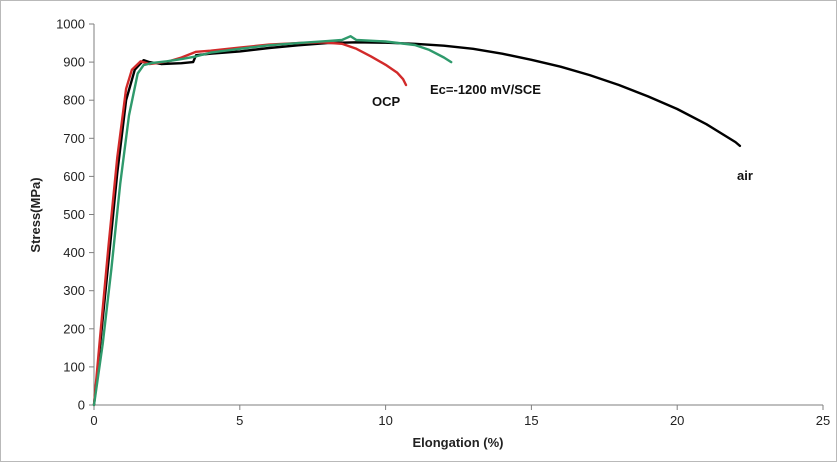 The width and height of the screenshot is (837, 462). I want to click on y-tick-label: 300, so click(74, 290).